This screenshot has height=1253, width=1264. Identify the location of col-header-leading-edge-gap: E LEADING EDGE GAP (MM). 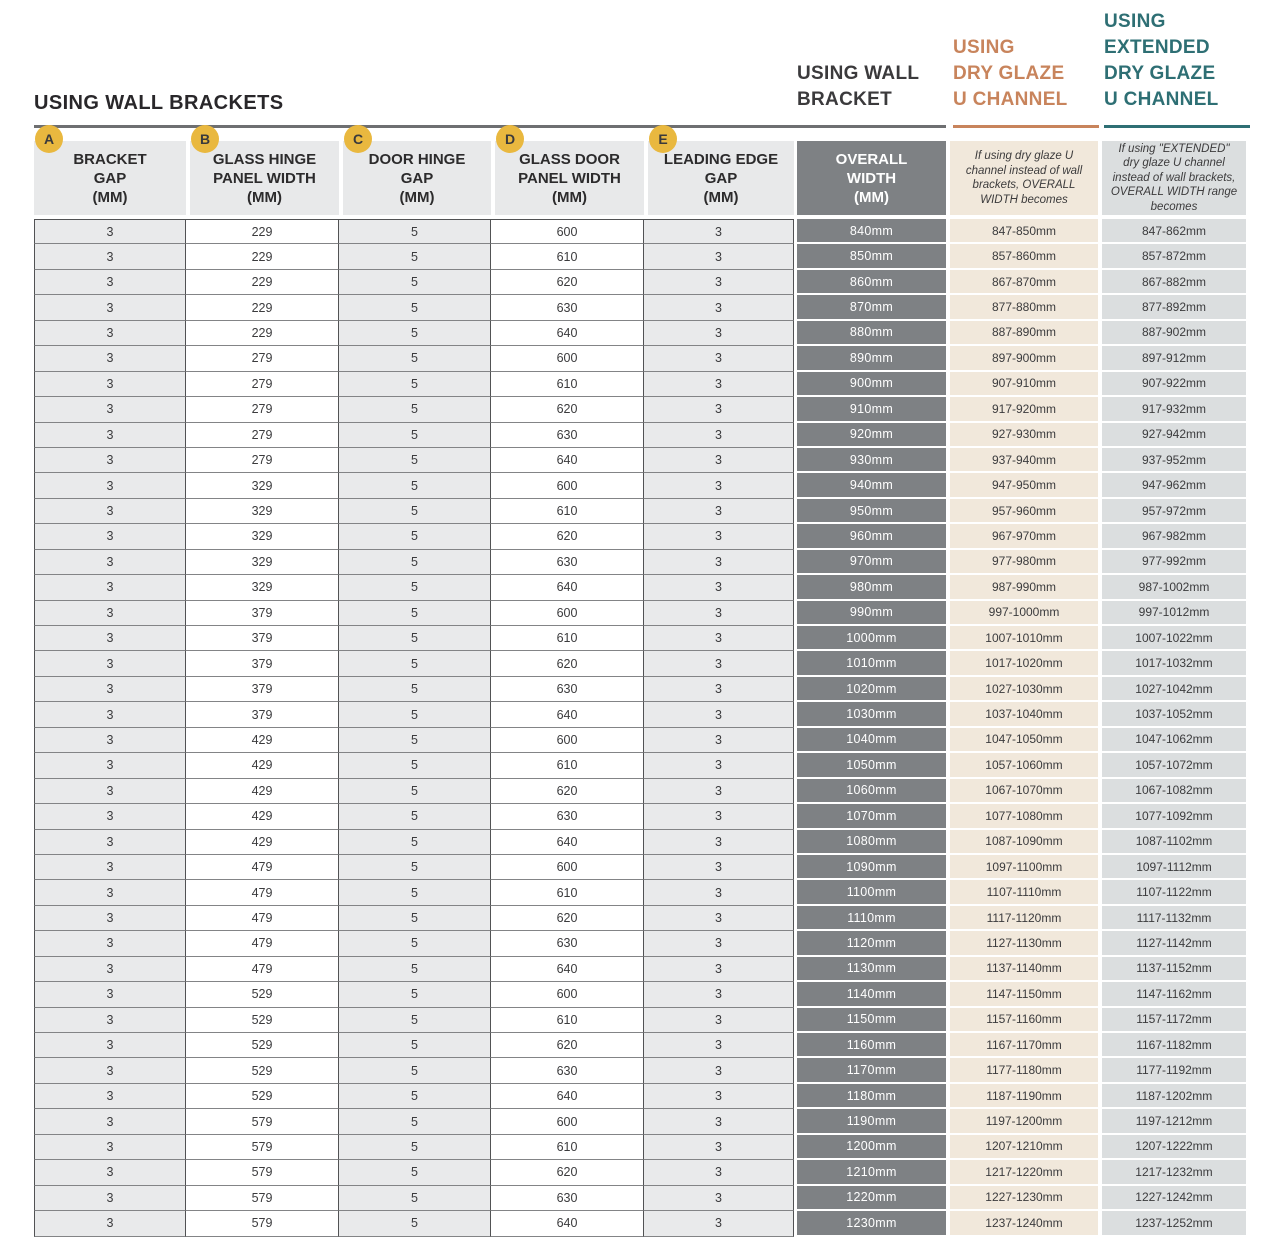
(719, 170).